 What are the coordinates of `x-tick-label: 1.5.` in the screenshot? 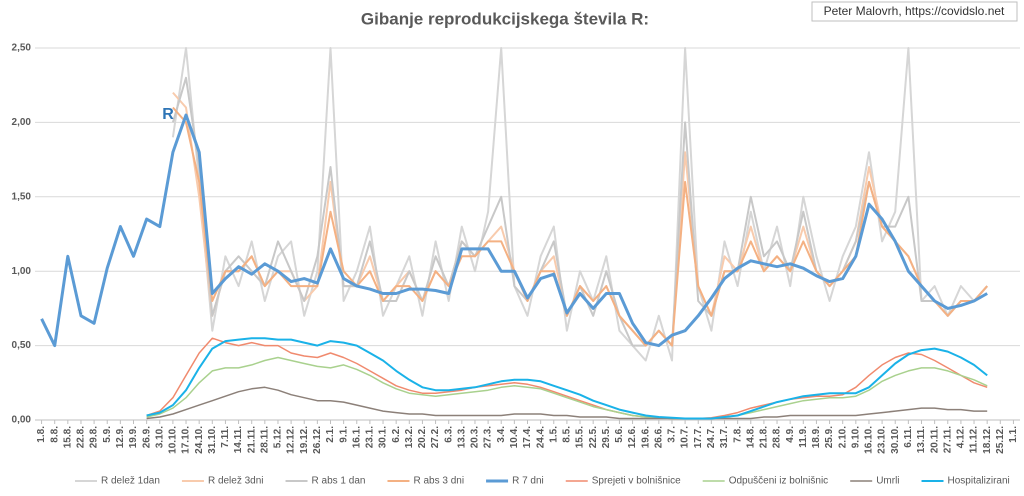 It's located at (553, 434).